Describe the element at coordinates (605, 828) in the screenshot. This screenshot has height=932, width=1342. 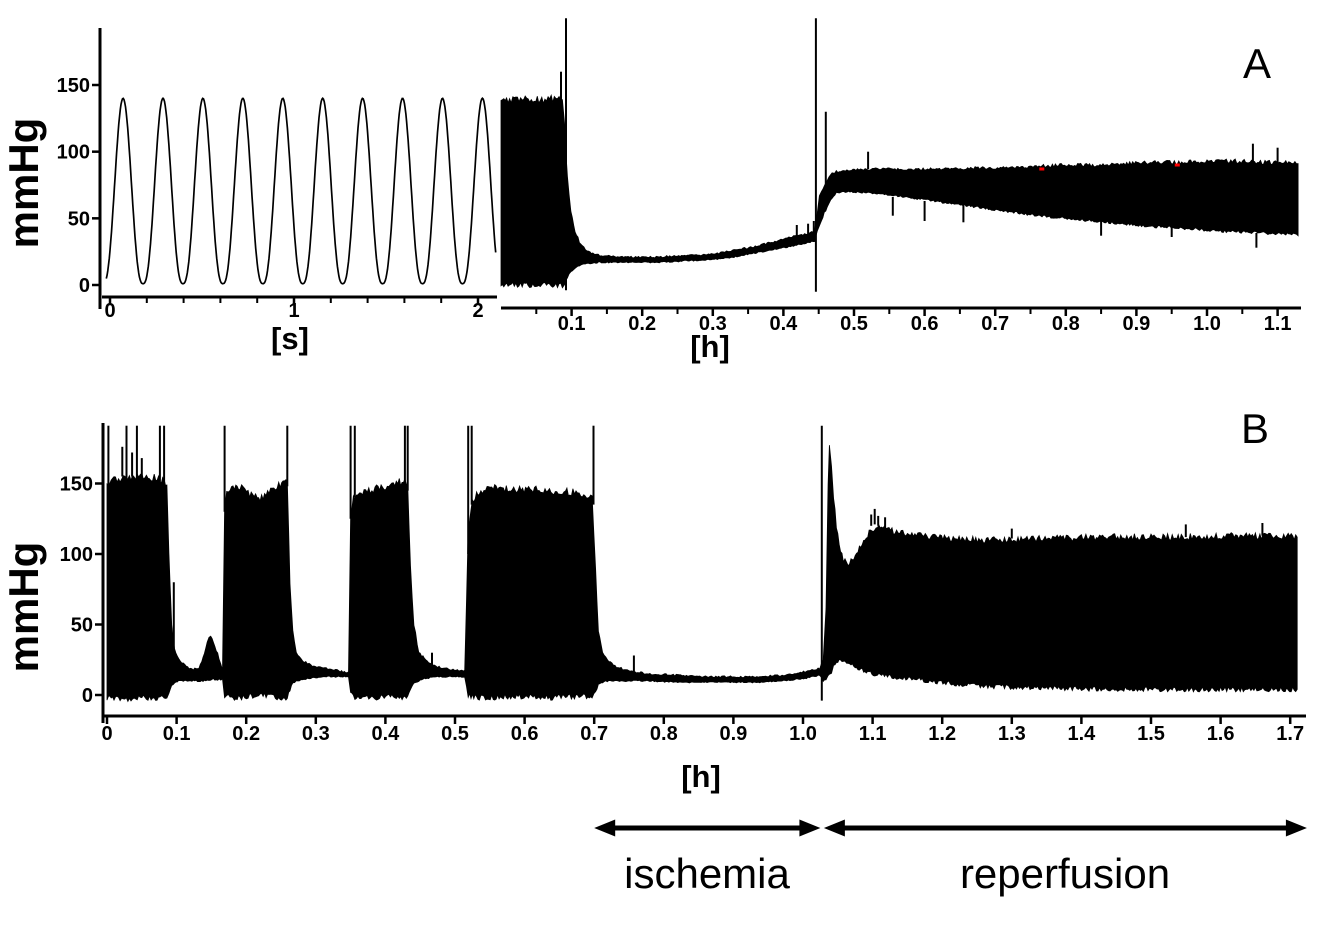
I see `ischemia-arrow-left-head` at that location.